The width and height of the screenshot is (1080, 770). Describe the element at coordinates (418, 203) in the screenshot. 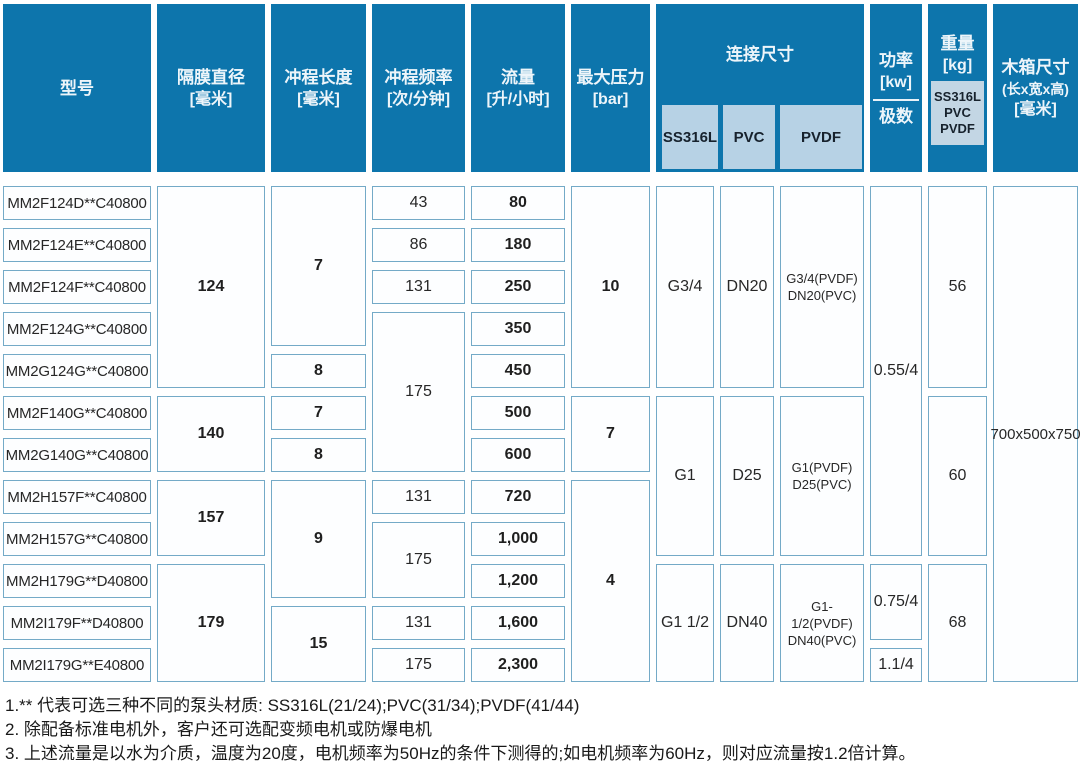

I see `frequency-cell: 43` at that location.